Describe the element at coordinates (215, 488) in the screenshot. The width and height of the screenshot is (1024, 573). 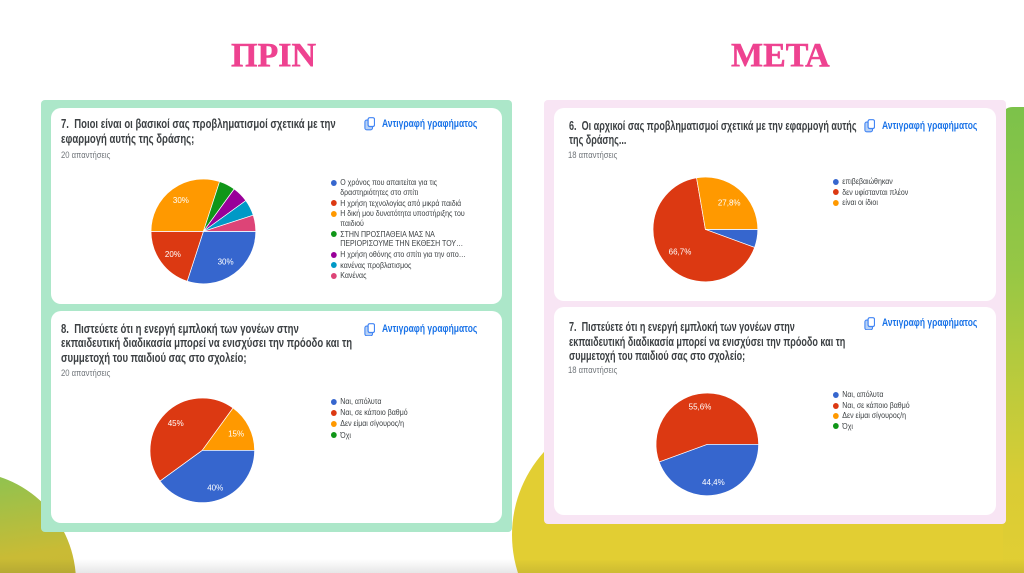
I see `svg-text: 40%` at that location.